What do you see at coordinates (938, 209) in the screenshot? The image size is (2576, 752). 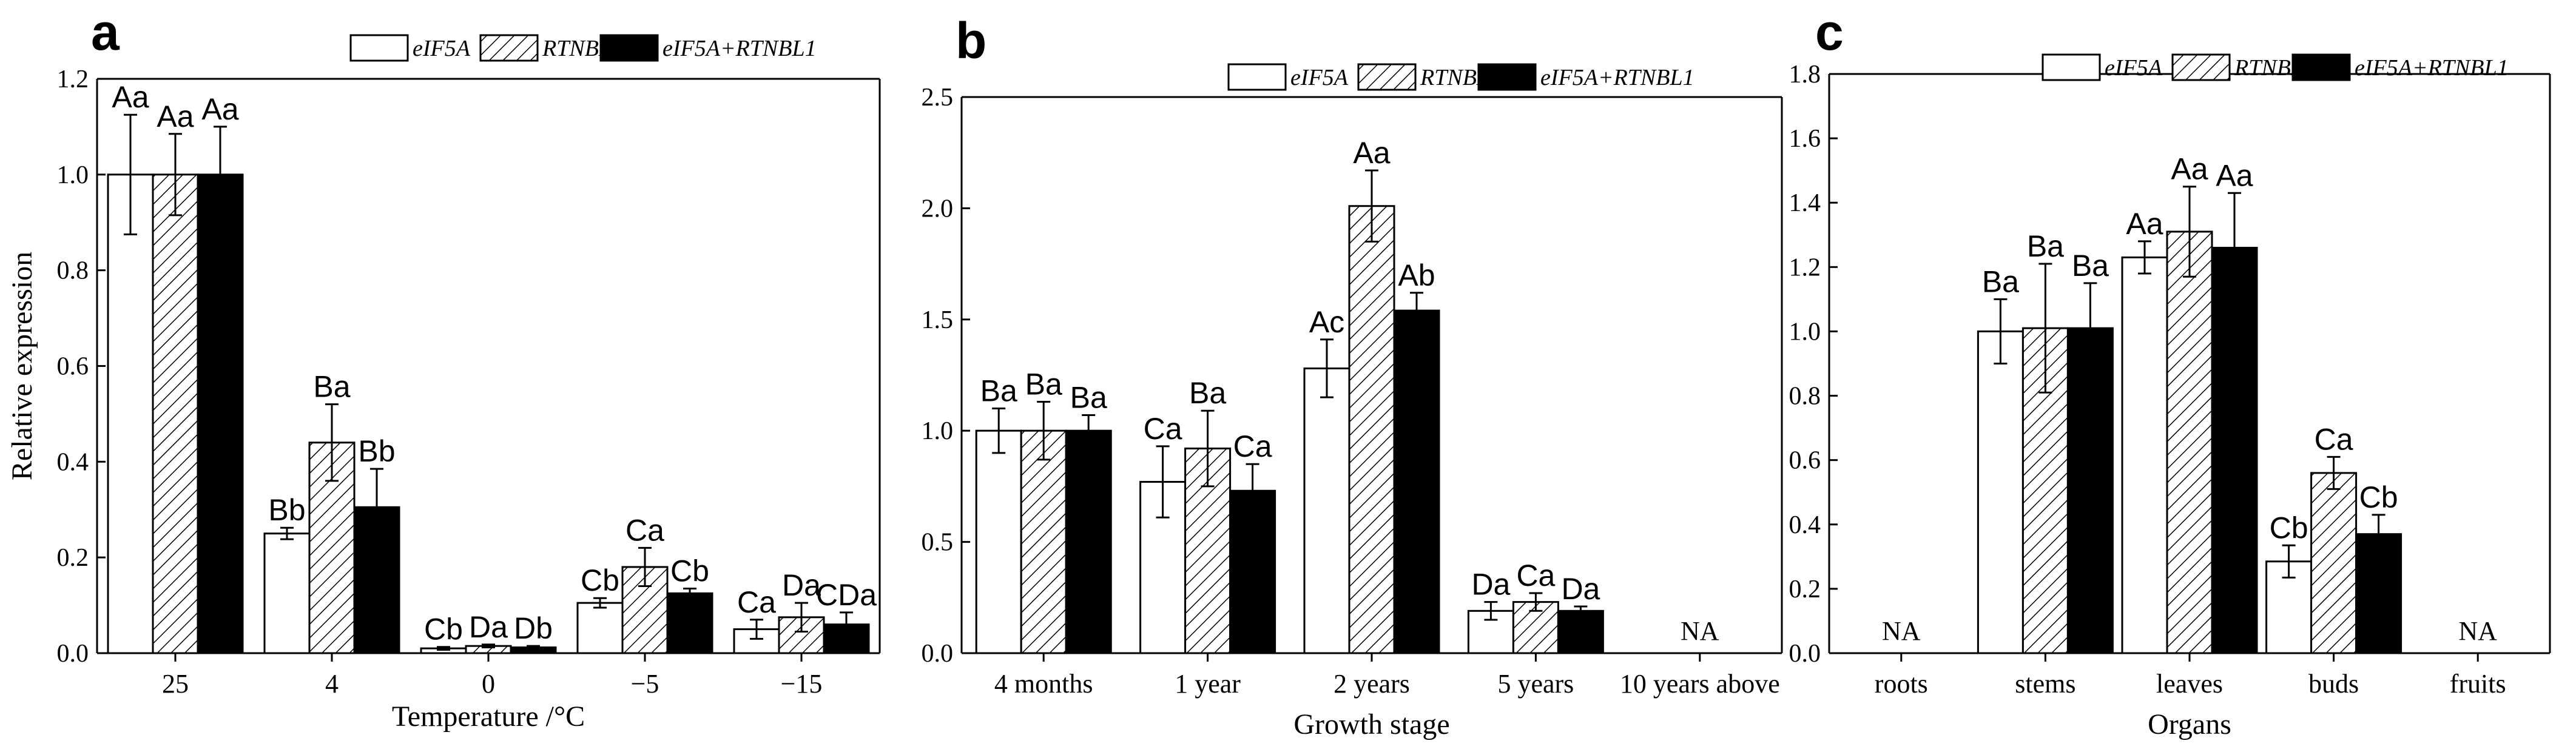 I see `y-tick-label: 2.0` at bounding box center [938, 209].